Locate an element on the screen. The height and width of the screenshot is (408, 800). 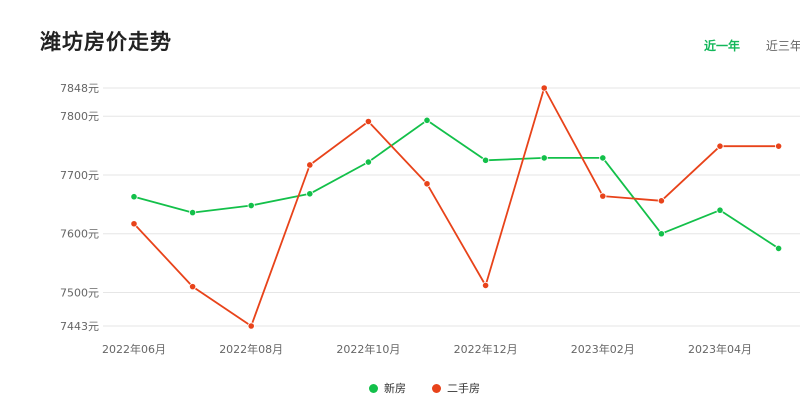
page-title: 潍坊房价走势 is located at coordinates (106, 42).